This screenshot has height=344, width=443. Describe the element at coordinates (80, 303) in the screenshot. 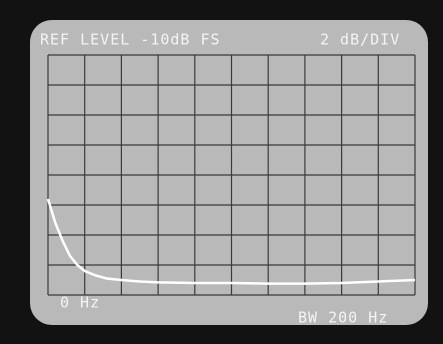

I see `start-frequency: 0 Hz` at that location.